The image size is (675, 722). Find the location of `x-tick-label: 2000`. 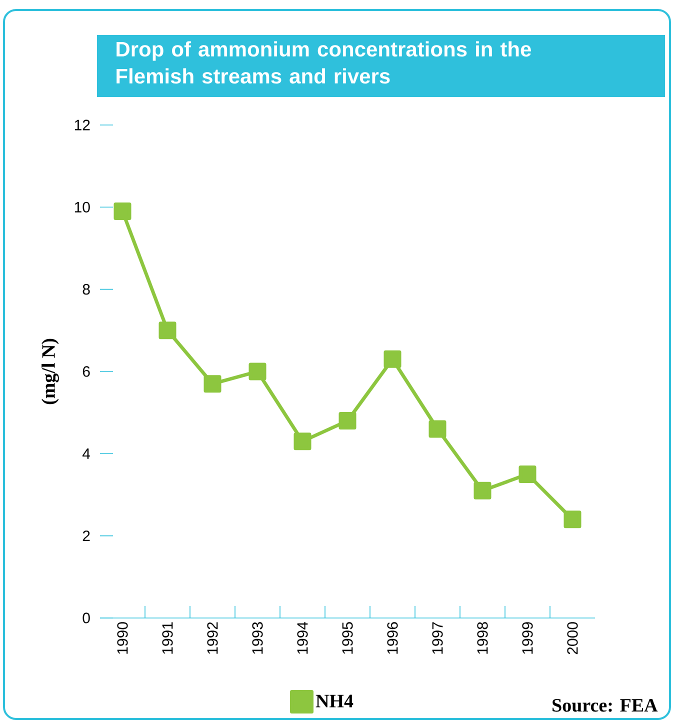

x-tick-label: 2000 is located at coordinates (572, 638).